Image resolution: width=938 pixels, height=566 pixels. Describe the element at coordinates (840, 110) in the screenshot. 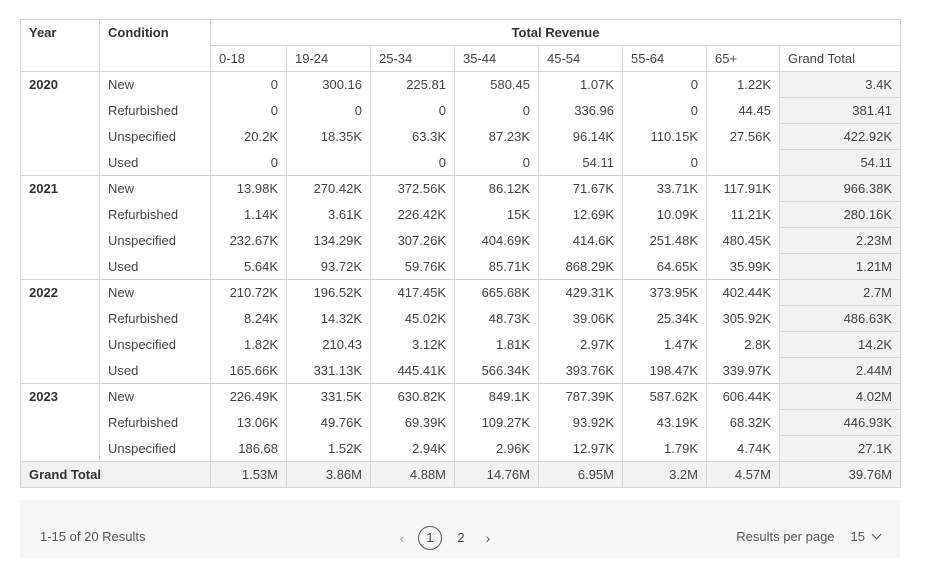

I see `row-grand-total-cell: 381.41` at that location.